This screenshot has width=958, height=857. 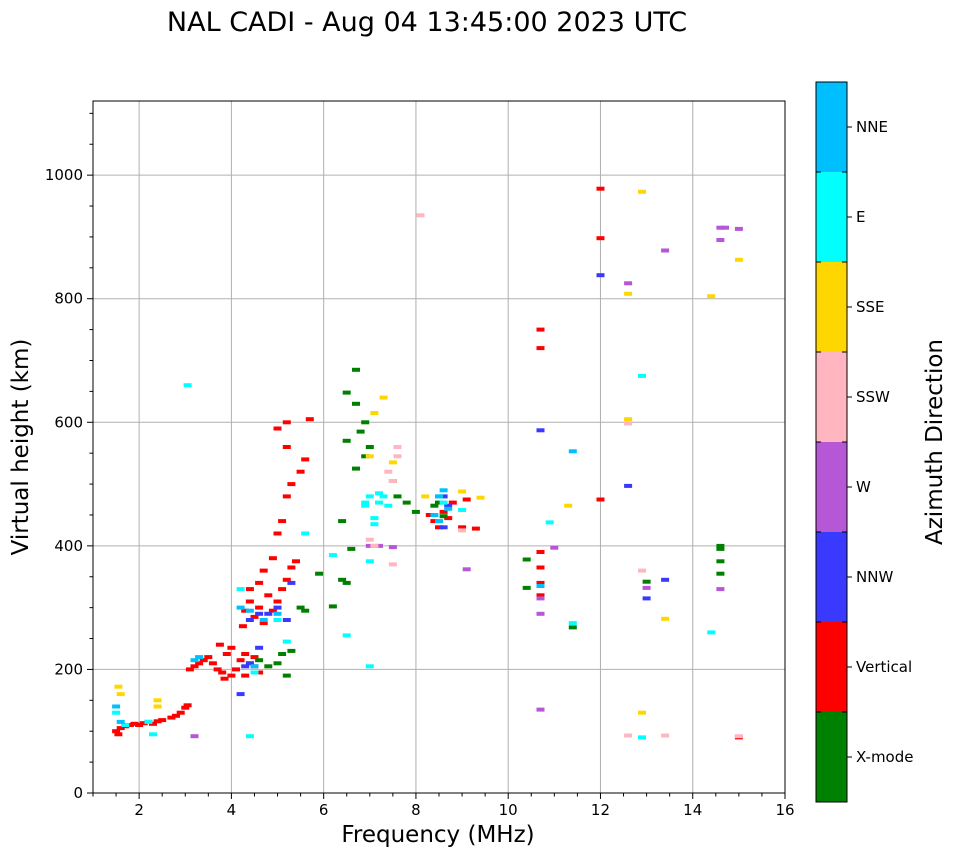 What do you see at coordinates (68, 422) in the screenshot?
I see `y-tick-label: 600` at bounding box center [68, 422].